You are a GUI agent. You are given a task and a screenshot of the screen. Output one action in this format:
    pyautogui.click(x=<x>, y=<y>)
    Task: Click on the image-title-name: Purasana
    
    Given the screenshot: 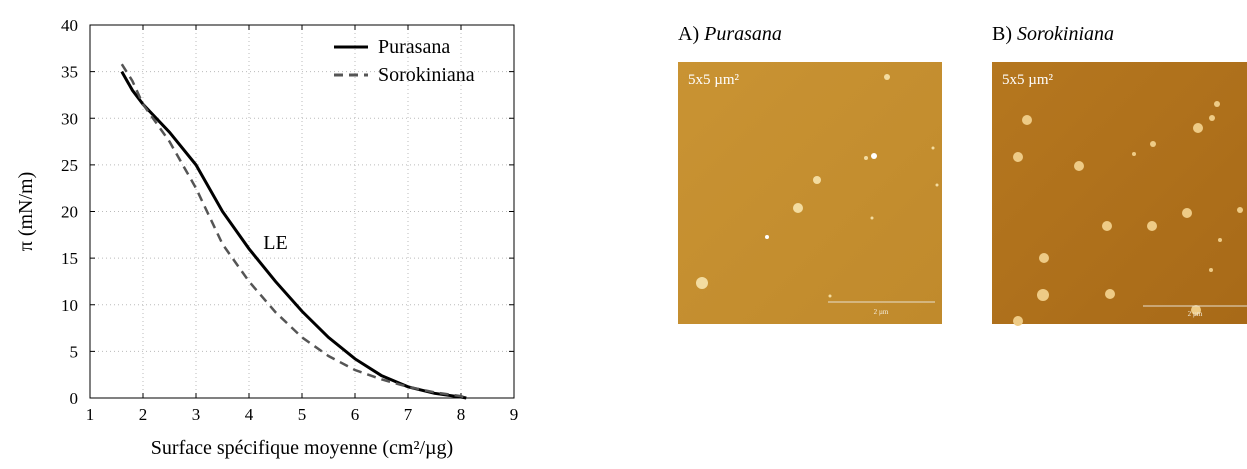 What is the action you would take?
    pyautogui.click(x=742, y=34)
    